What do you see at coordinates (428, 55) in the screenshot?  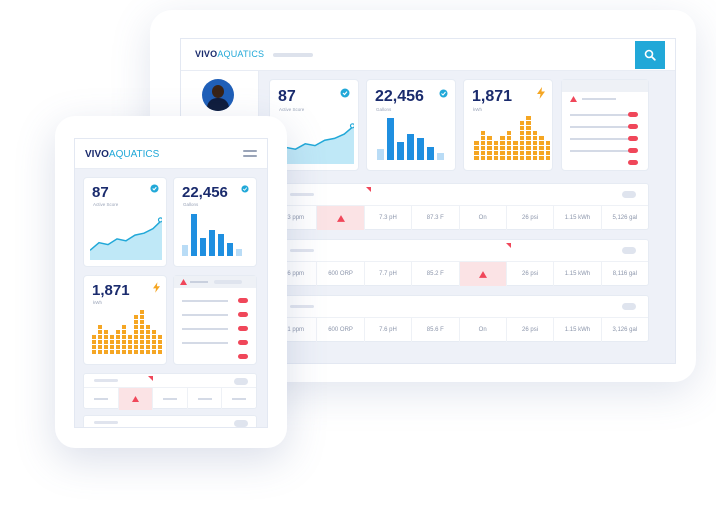 I see `desktop-header: VIVOAQUATICS` at bounding box center [428, 55].